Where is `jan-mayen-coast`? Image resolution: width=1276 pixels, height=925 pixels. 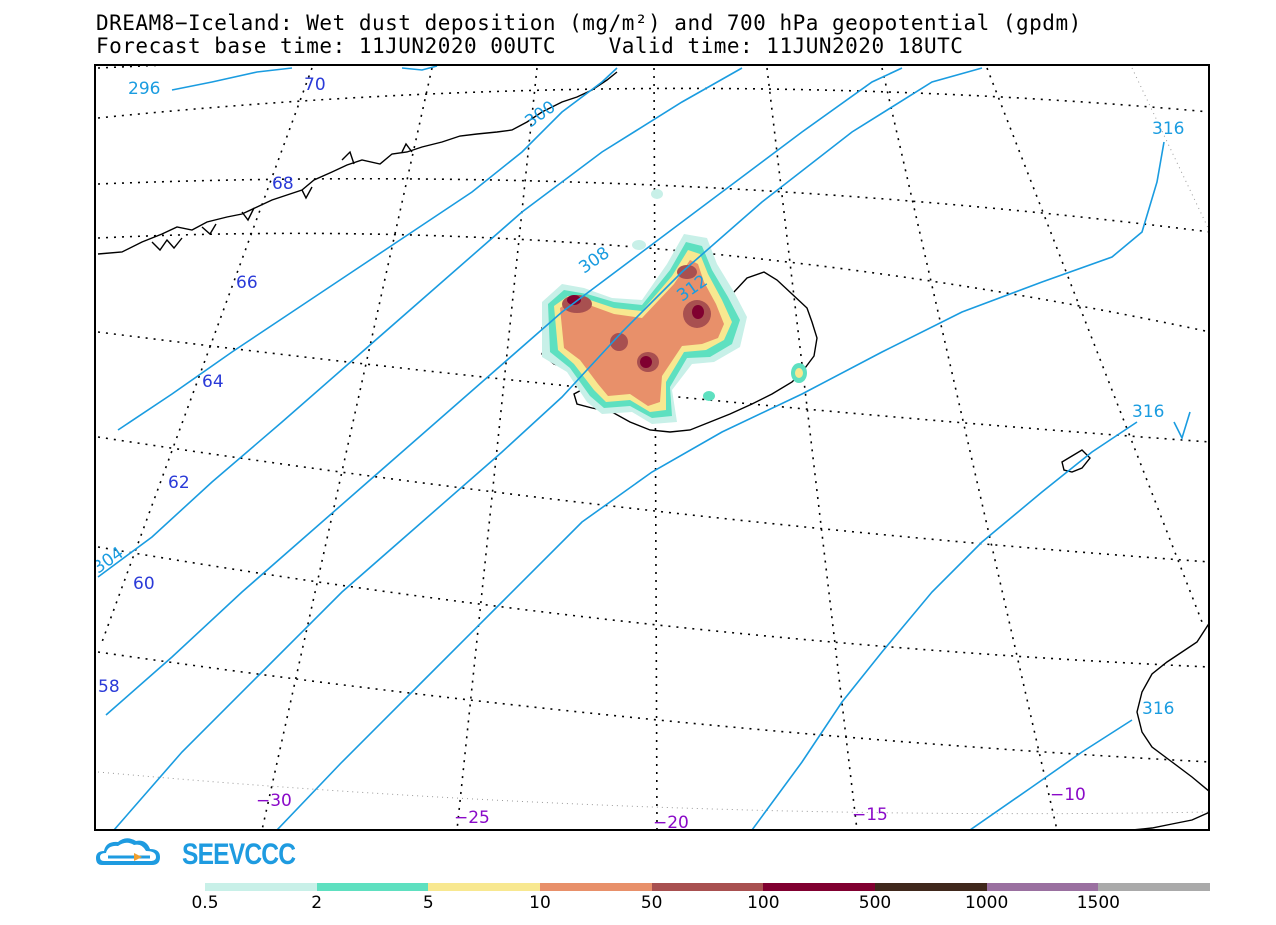
jan-mayen-coast is located at coordinates (1076, 461).